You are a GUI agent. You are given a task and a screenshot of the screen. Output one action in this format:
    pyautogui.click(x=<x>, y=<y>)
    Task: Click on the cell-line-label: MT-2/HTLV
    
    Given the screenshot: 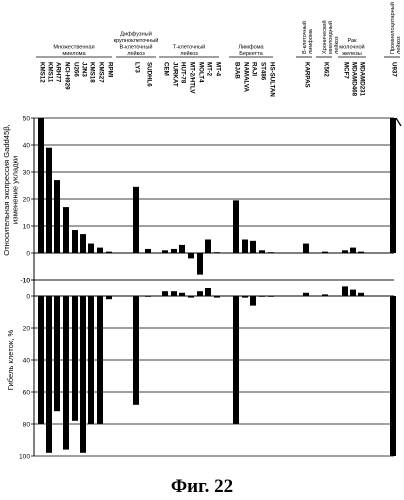 What is the action you would take?
    pyautogui.click(x=192, y=78)
    